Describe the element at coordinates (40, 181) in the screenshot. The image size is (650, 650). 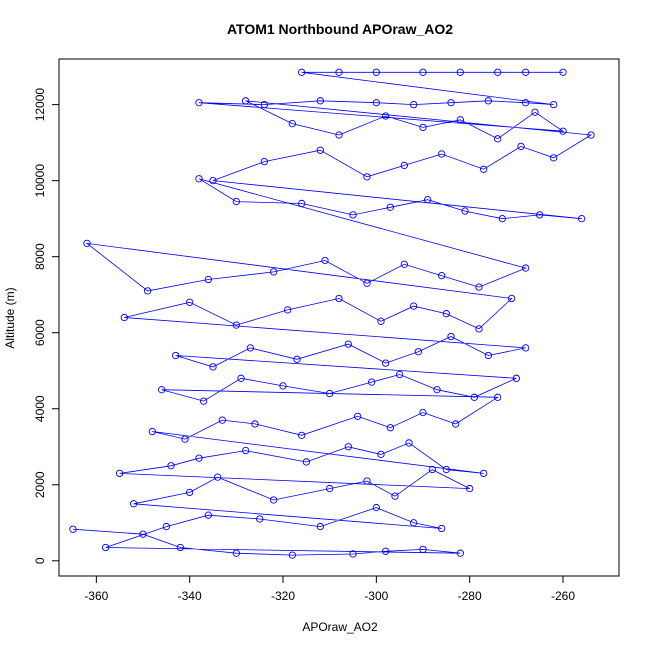
I see `y-tick-label: 10000` at that location.